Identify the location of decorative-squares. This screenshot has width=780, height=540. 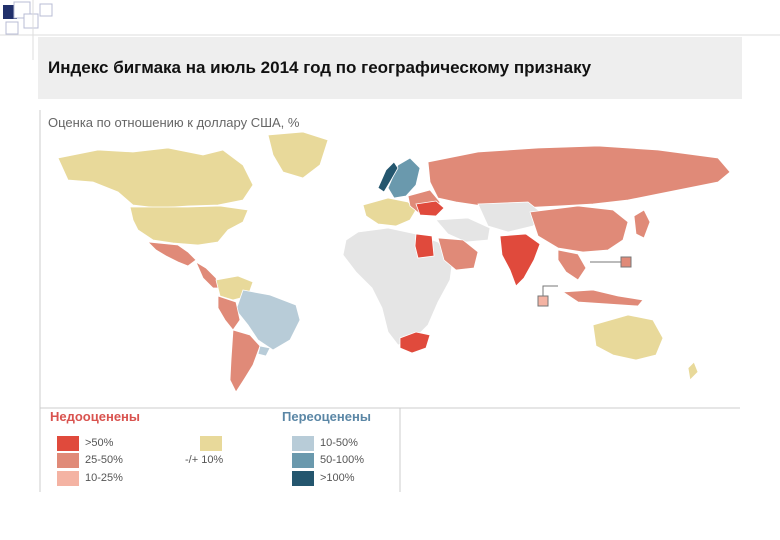
(390, 30).